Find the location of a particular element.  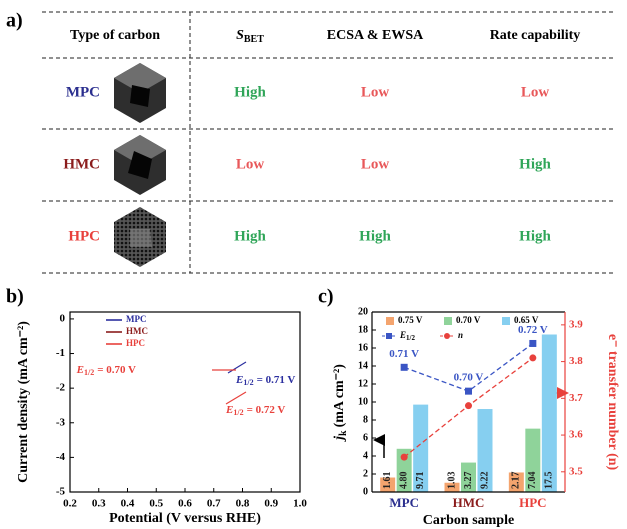

y-tick-label: 16 is located at coordinates (363, 347).